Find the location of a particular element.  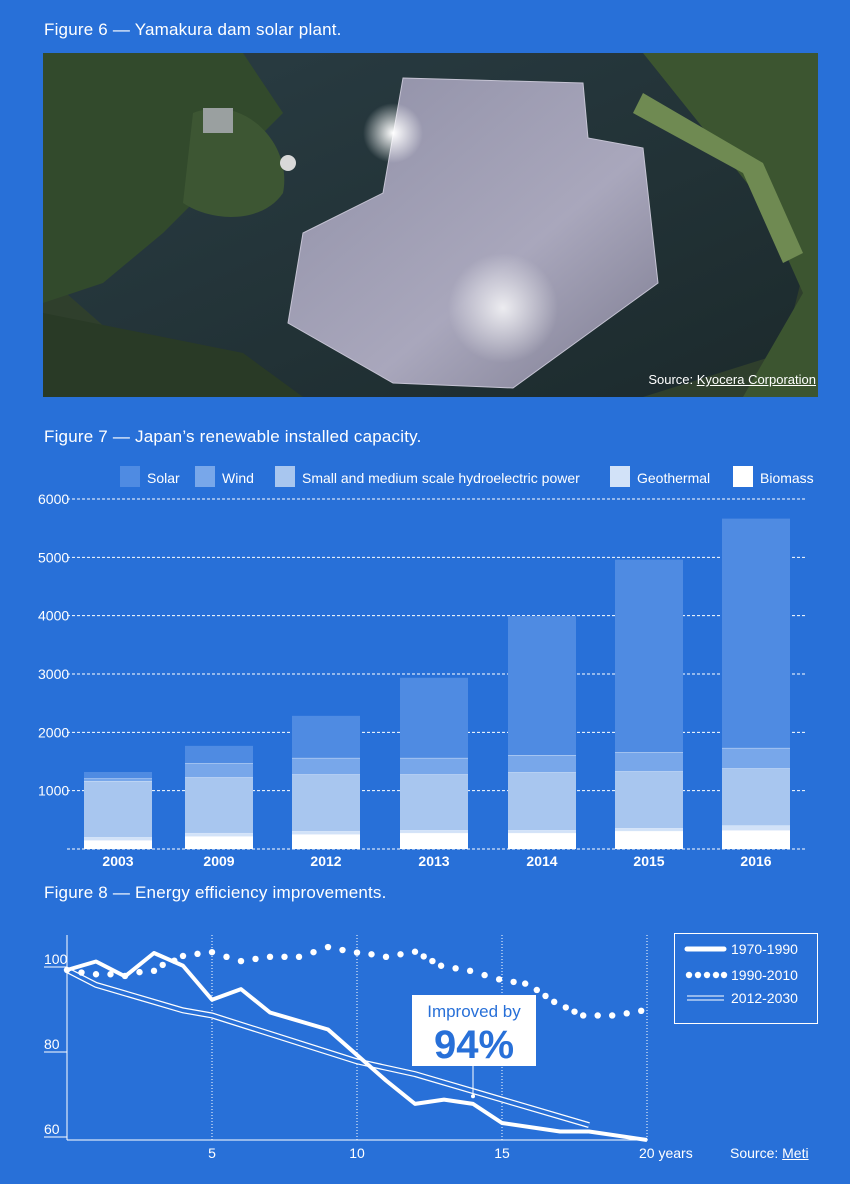

x-tick-label: 2013 is located at coordinates (433, 861).